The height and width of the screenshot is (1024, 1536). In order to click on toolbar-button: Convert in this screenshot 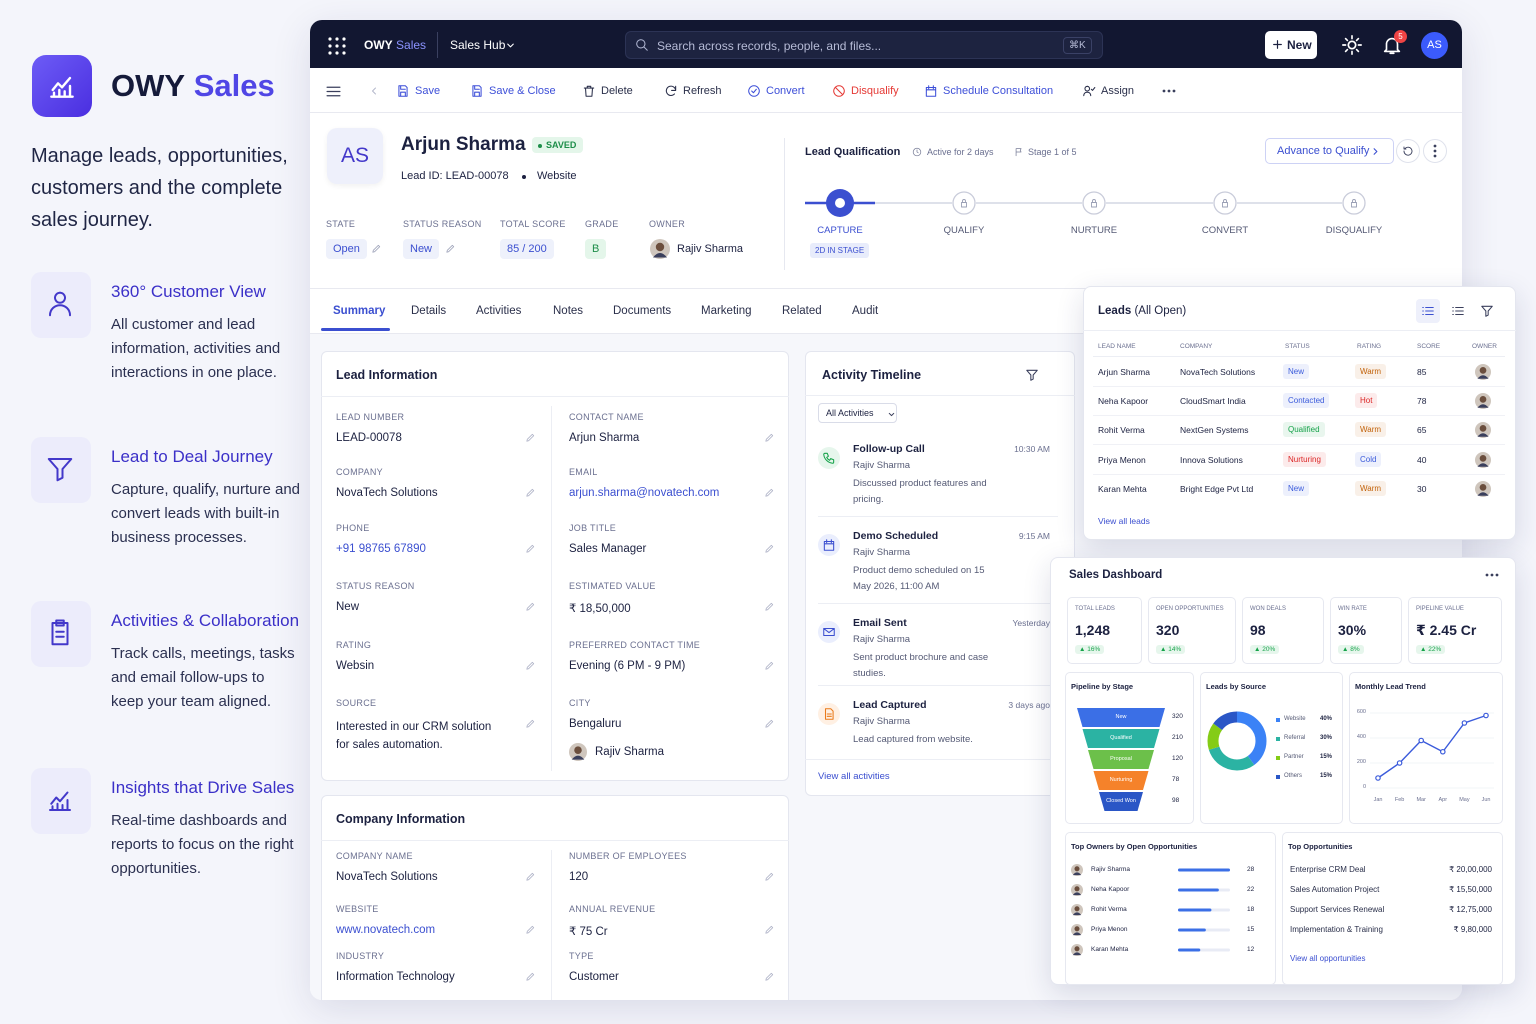, I will do `click(785, 91)`.